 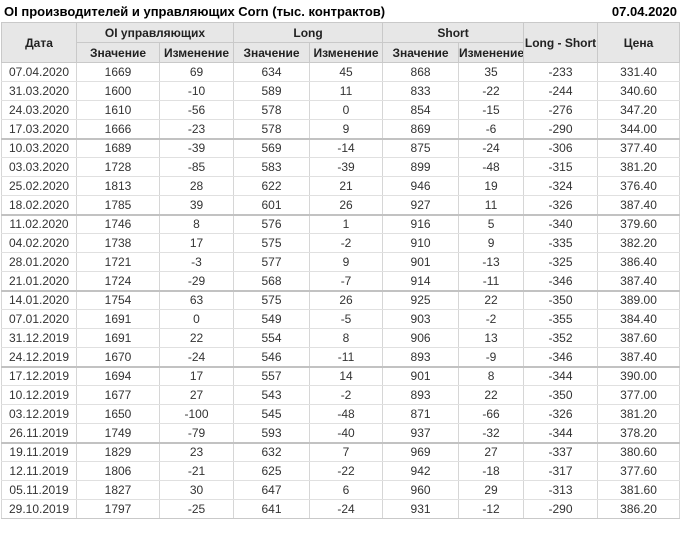 What do you see at coordinates (561, 357) in the screenshot?
I see `cell-long-short: -346` at bounding box center [561, 357].